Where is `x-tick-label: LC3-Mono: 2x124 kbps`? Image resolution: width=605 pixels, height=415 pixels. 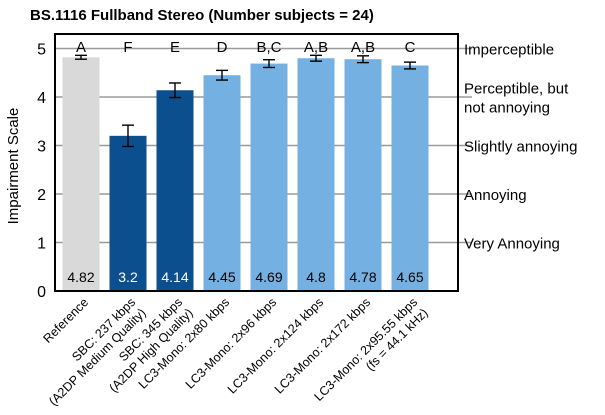
x-tick-label: LC3-Mono: 2x124 kbps is located at coordinates (275, 345).